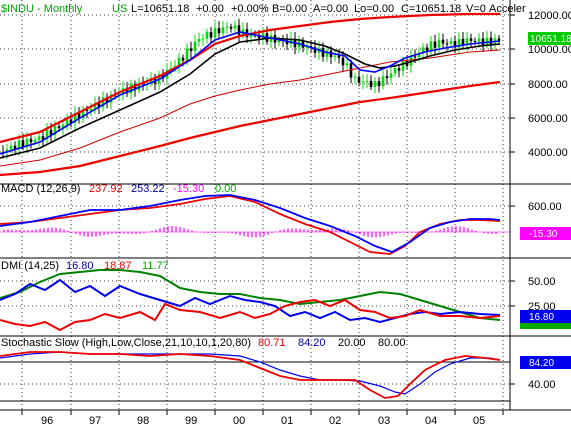  What do you see at coordinates (143, 421) in the screenshot?
I see `x-tick-label: 98` at bounding box center [143, 421].